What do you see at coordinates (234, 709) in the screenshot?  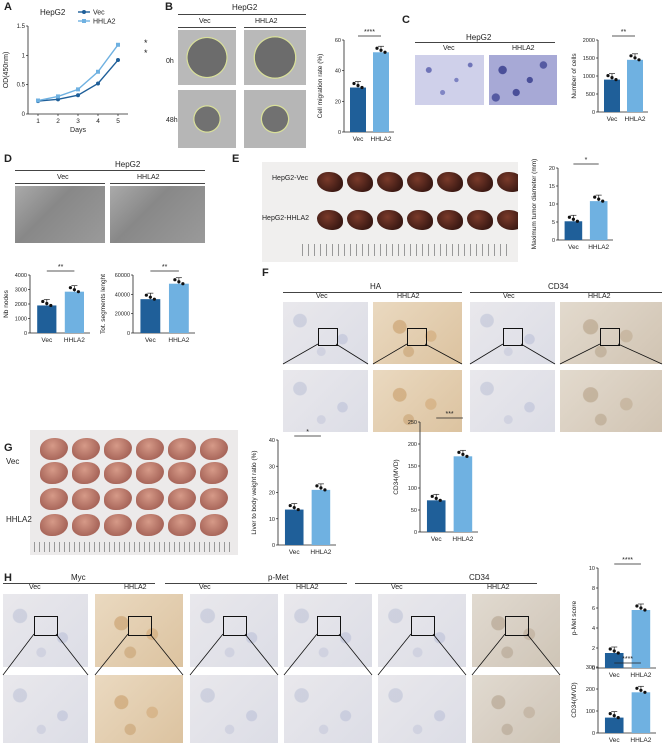 I see `ihc-pmet-vec-zoom` at bounding box center [234, 709].